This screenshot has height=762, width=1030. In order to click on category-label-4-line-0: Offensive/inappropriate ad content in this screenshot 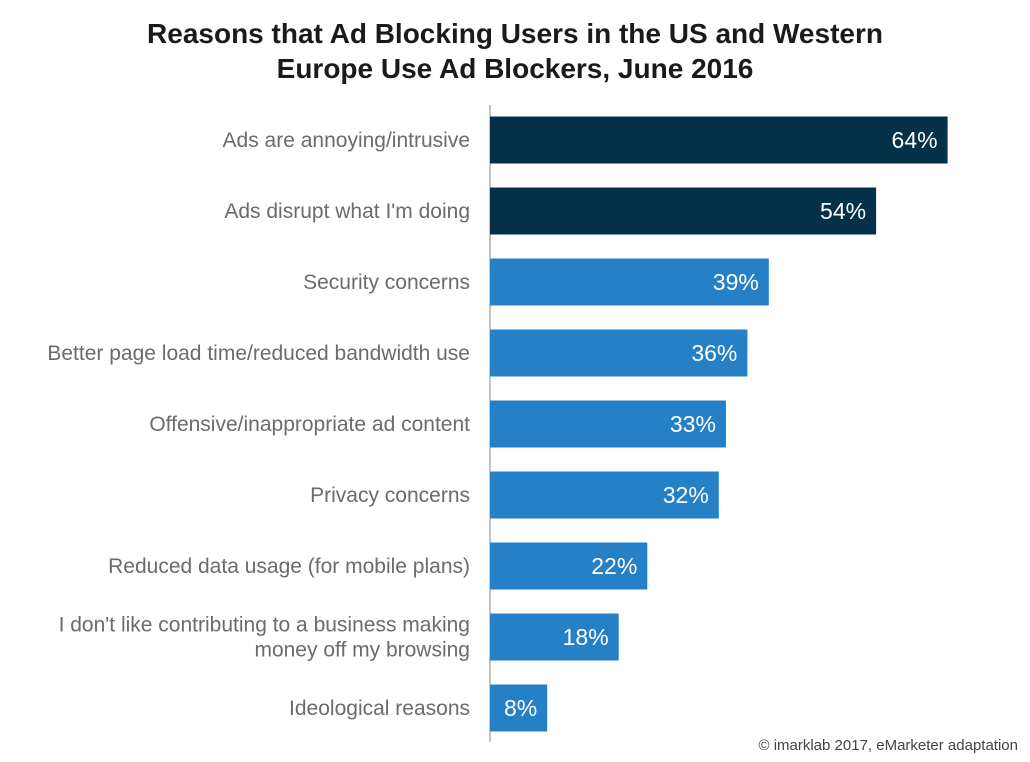, I will do `click(309, 424)`.